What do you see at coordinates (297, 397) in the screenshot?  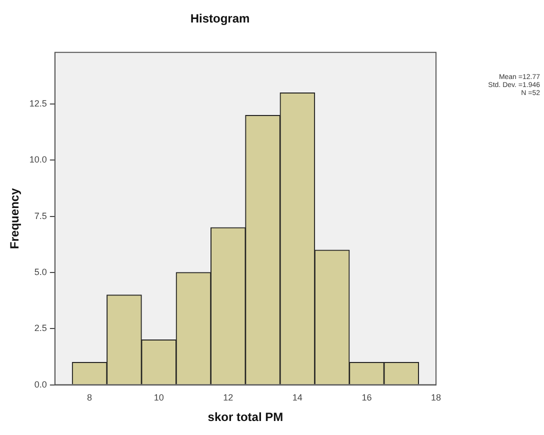 I see `x-tick-label: 14` at bounding box center [297, 397].